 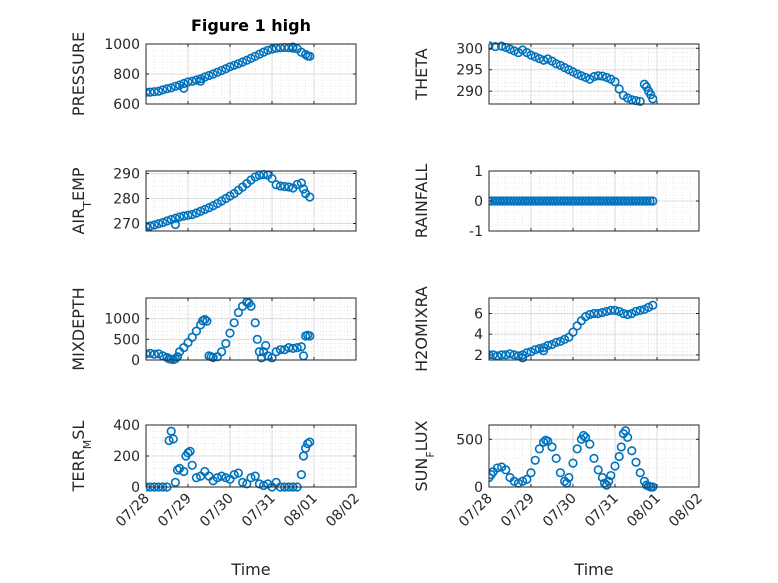 What do you see at coordinates (421, 201) in the screenshot?
I see `y-axis-label: RAINFALL` at bounding box center [421, 201].